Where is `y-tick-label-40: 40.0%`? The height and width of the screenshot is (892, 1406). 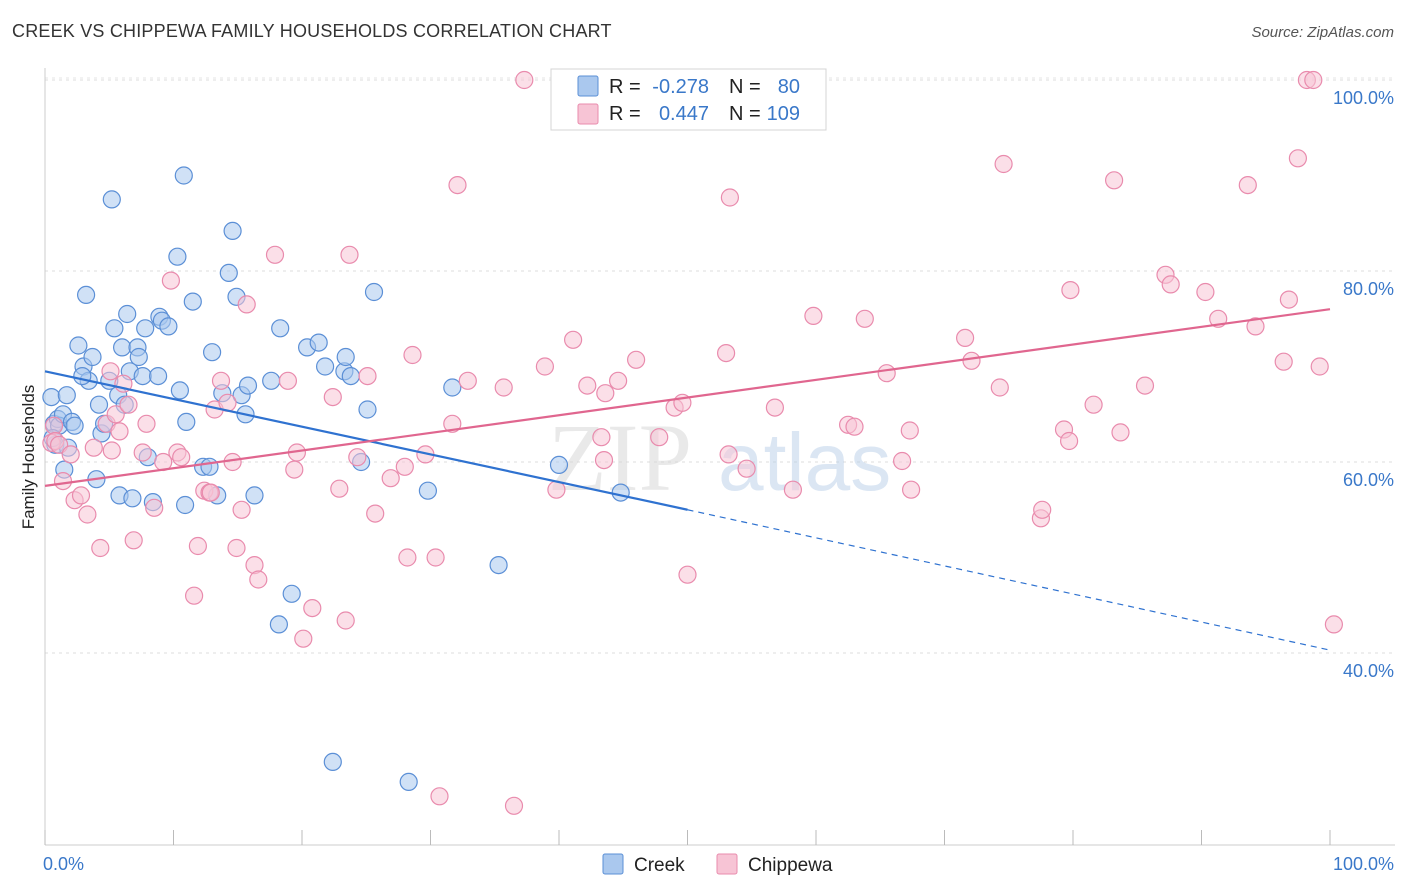
y-tick-label-40: 40.0% is located at coordinates (1368, 671).